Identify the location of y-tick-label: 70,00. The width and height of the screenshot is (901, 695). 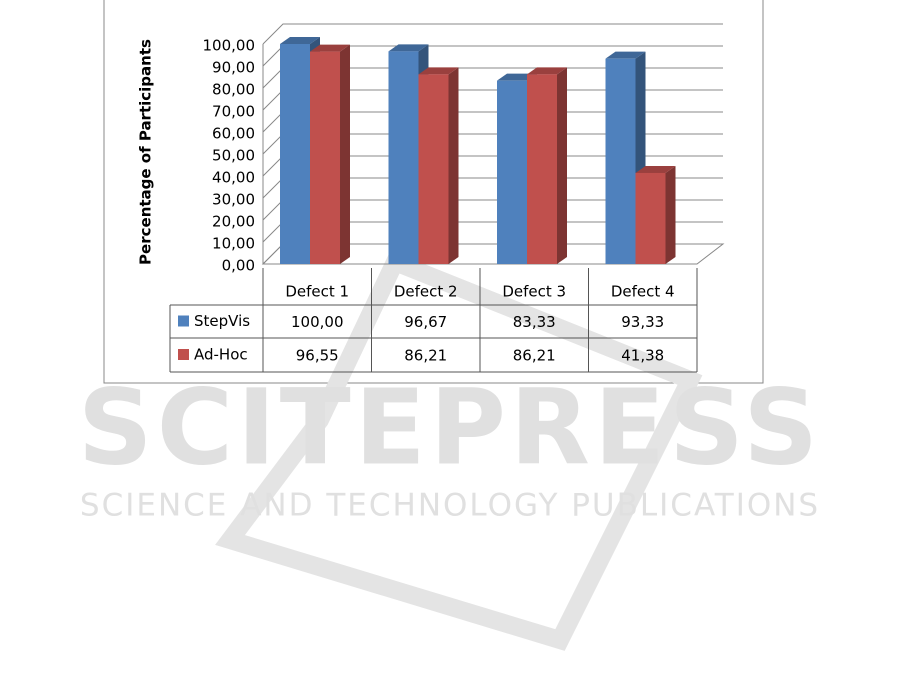
(233, 112).